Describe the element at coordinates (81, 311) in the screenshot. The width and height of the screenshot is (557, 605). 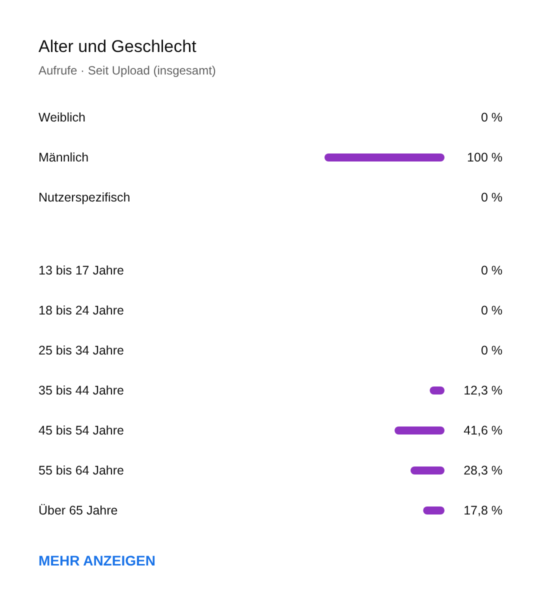
I see `y-tick-label: 18 bis 24 Jahre` at that location.